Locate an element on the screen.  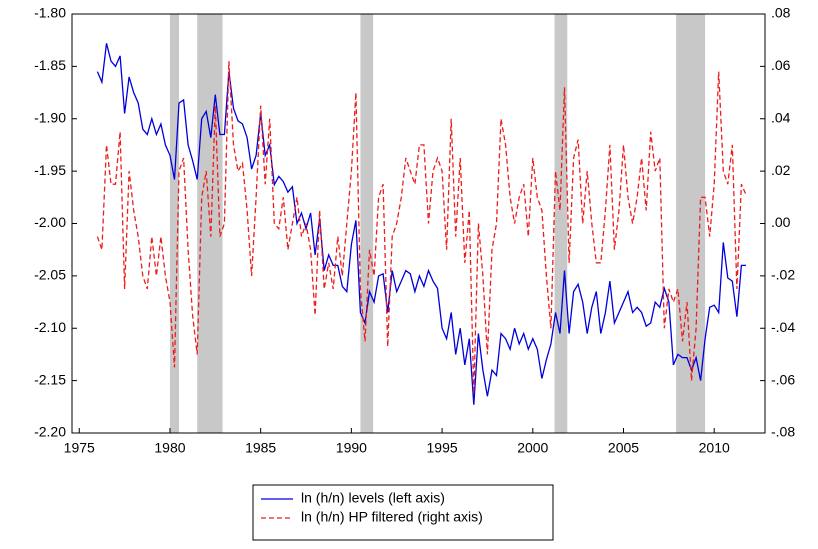
y2-tick-label: .06 is located at coordinates (781, 65).